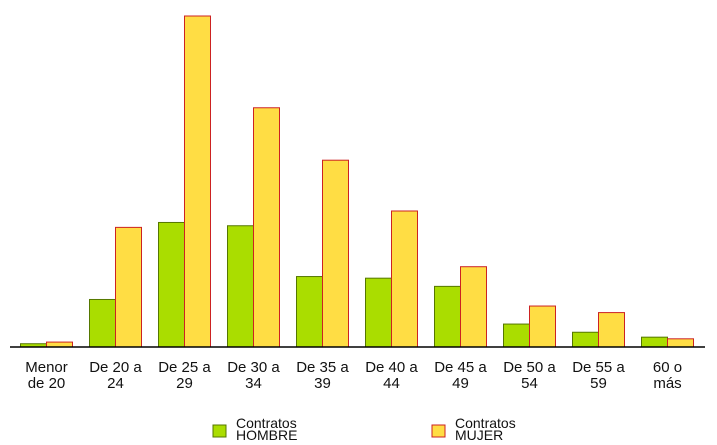 The image size is (717, 445). Describe the element at coordinates (184, 367) in the screenshot. I see `x-tick-label: De 25 a` at that location.